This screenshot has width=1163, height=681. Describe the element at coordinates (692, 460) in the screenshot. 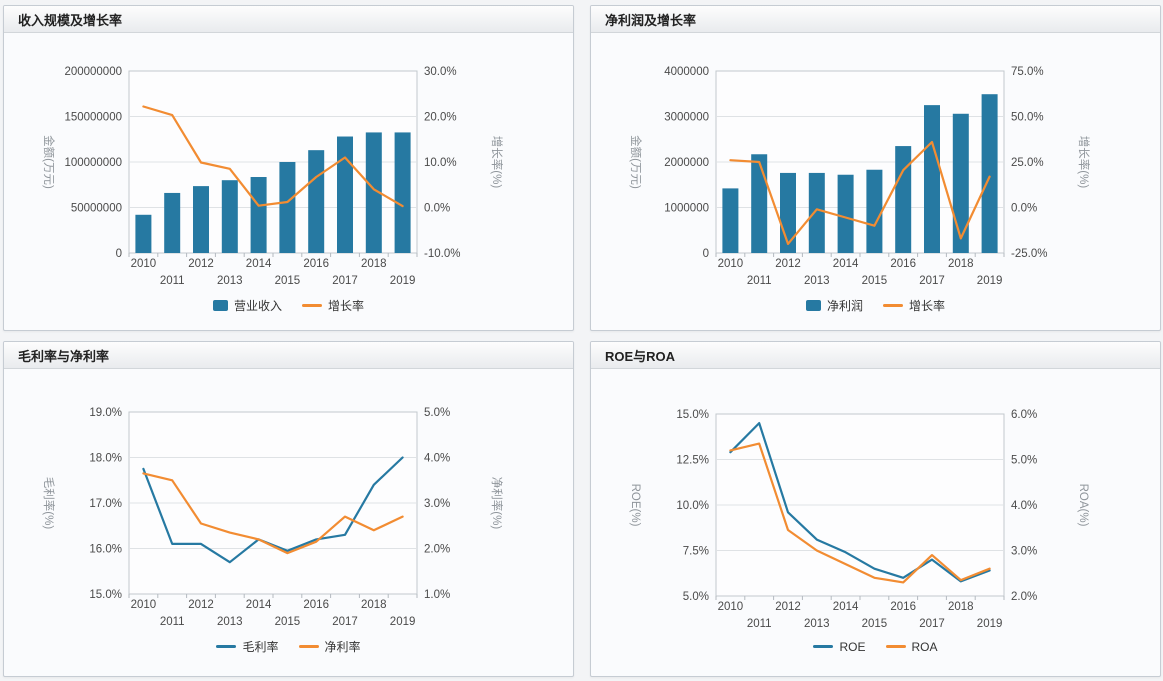

I see `svg-text: 12.5%` at that location.